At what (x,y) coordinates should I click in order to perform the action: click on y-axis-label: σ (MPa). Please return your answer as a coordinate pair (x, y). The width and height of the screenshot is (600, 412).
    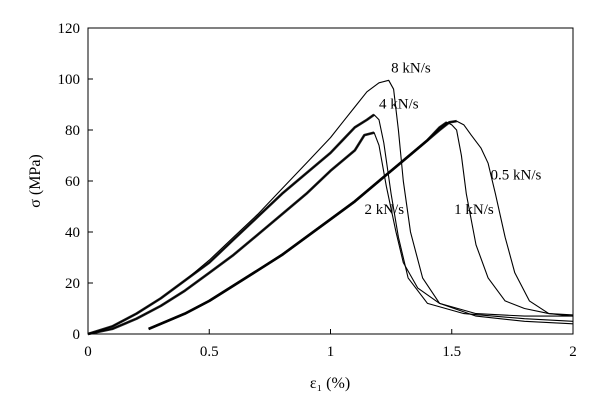
    Looking at the image, I should click on (35, 181).